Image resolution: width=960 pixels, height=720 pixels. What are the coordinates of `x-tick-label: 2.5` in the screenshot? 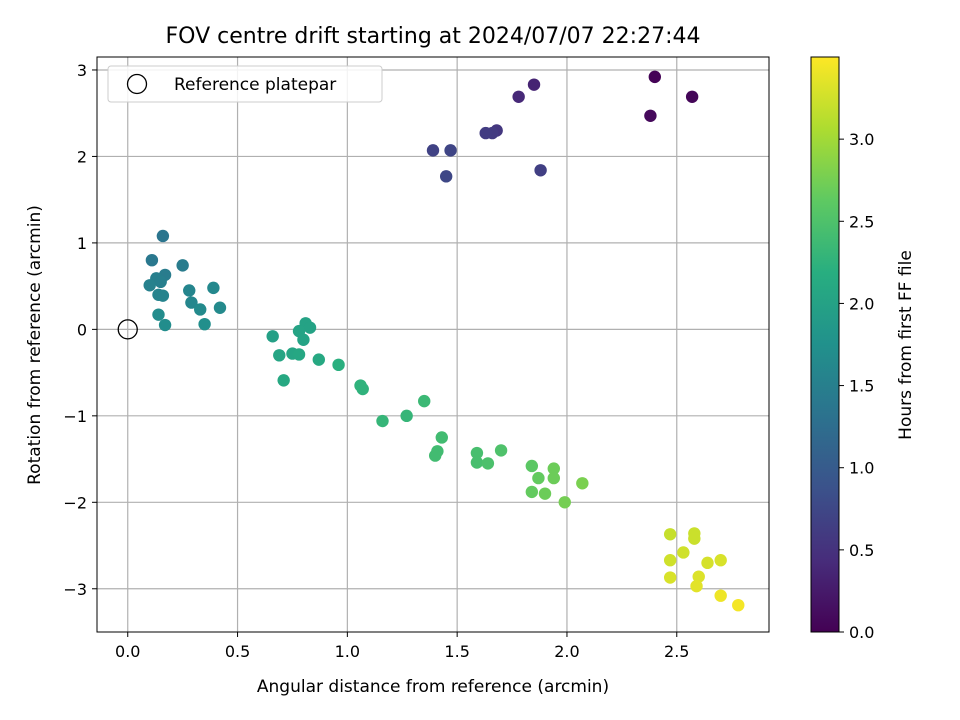 It's located at (676, 651).